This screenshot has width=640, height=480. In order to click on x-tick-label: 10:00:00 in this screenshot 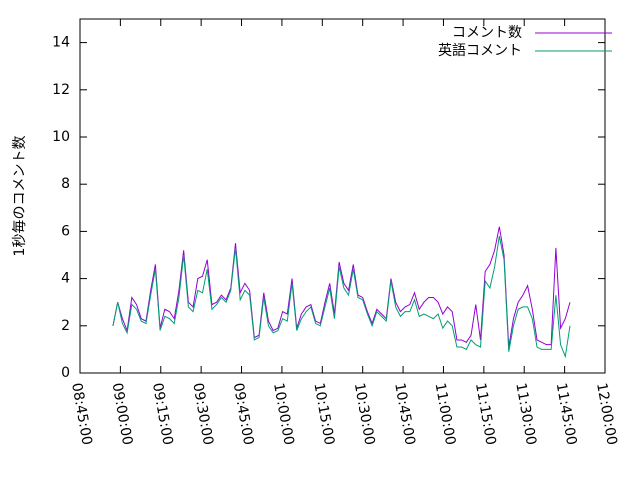, I will do `click(283, 414)`.